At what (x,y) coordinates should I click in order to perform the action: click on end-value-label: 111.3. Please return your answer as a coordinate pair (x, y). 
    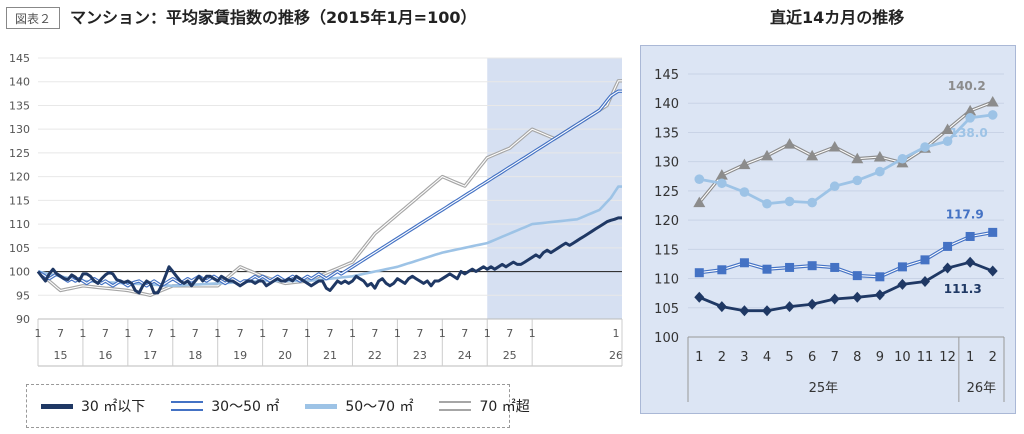
    Looking at the image, I should click on (963, 289).